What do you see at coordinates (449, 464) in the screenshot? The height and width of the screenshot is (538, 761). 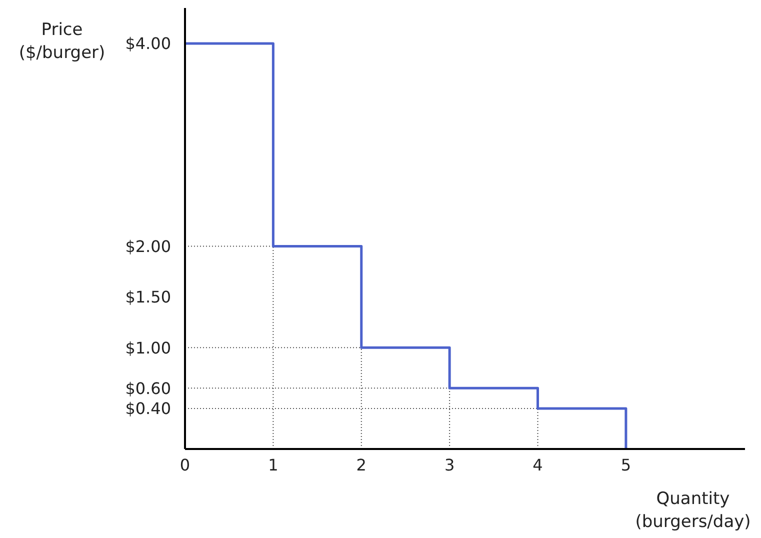 I see `x-tick-label: 3` at bounding box center [449, 464].